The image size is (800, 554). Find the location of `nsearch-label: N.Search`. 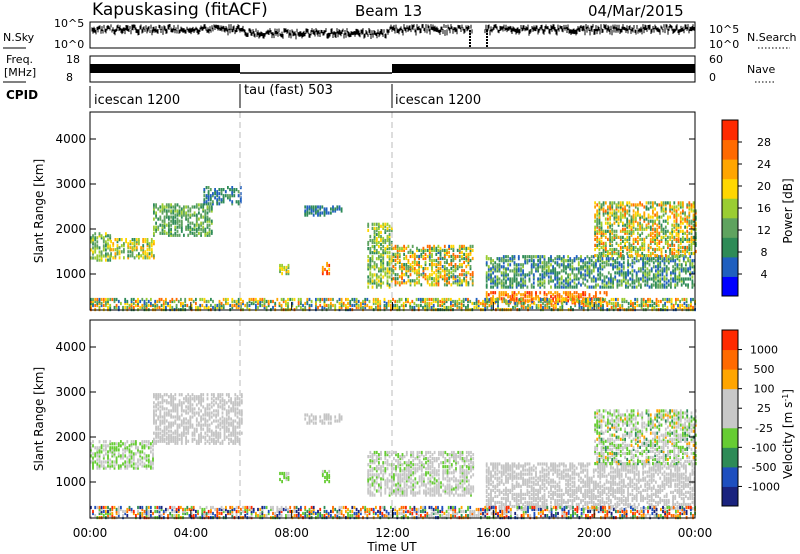

nsearch-label: N.Search is located at coordinates (772, 37).